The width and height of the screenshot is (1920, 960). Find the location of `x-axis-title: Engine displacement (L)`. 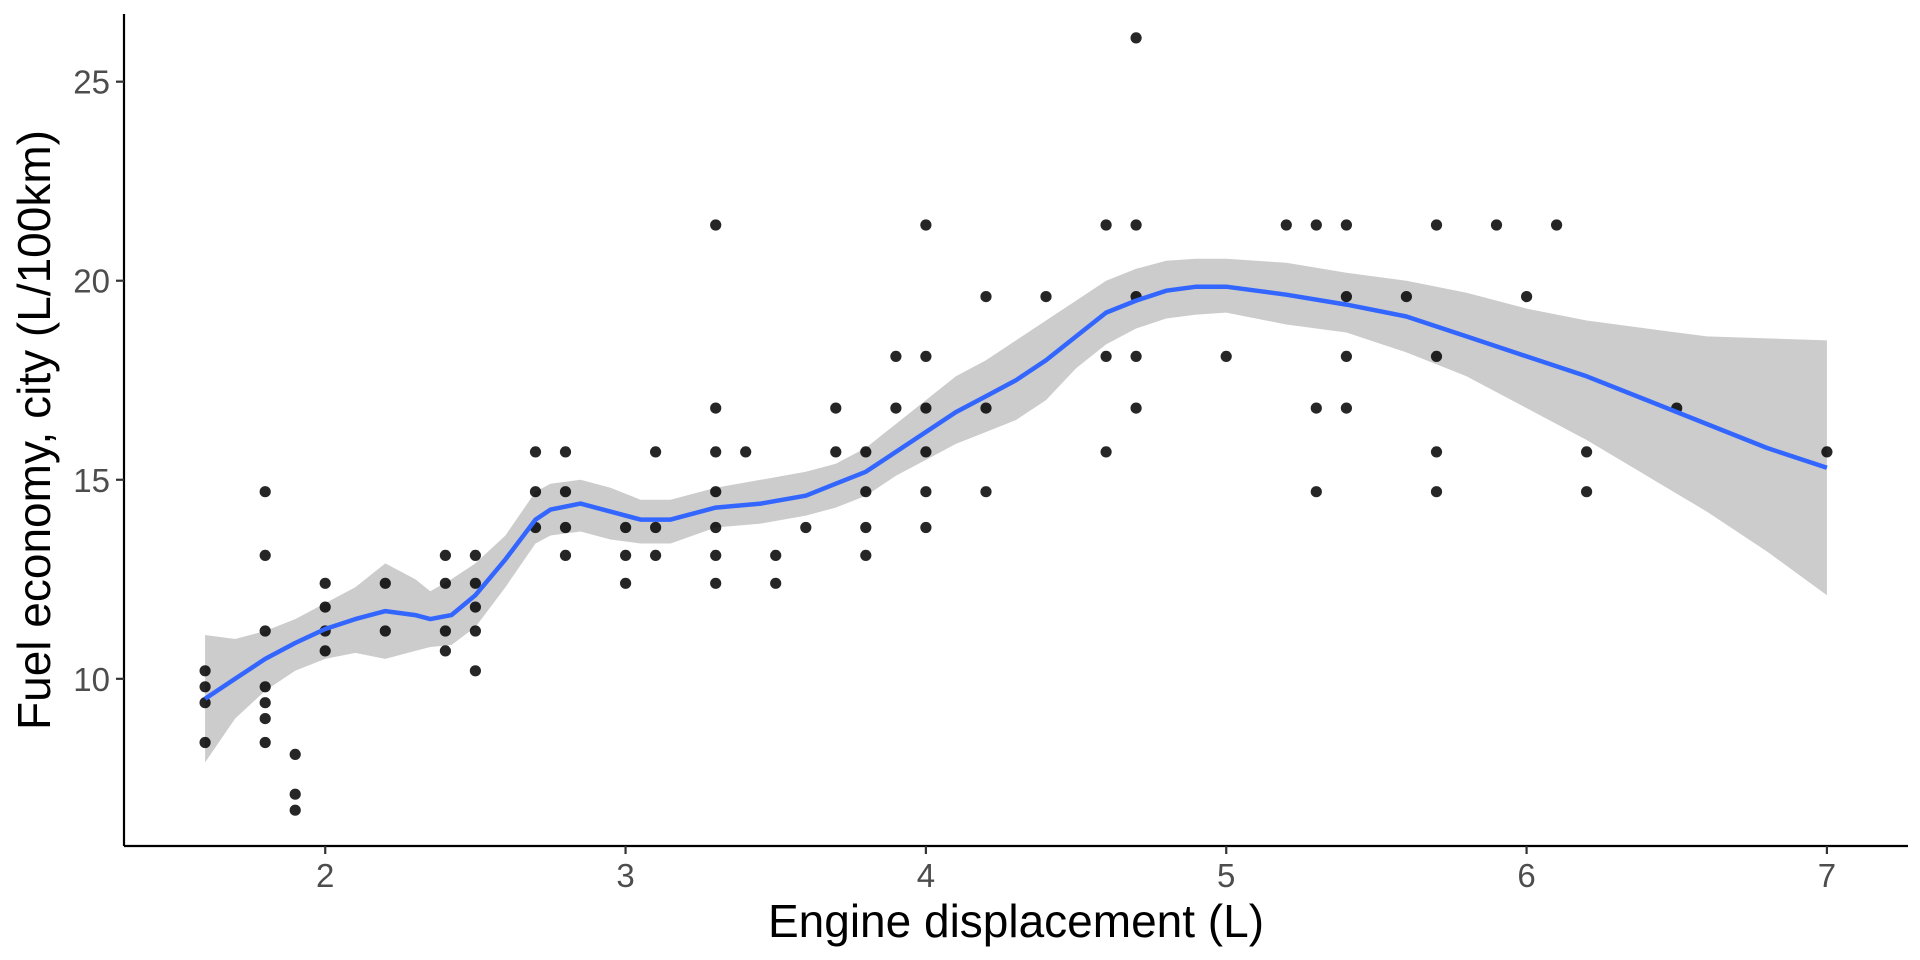

x-axis-title: Engine displacement (L) is located at coordinates (1016, 921).